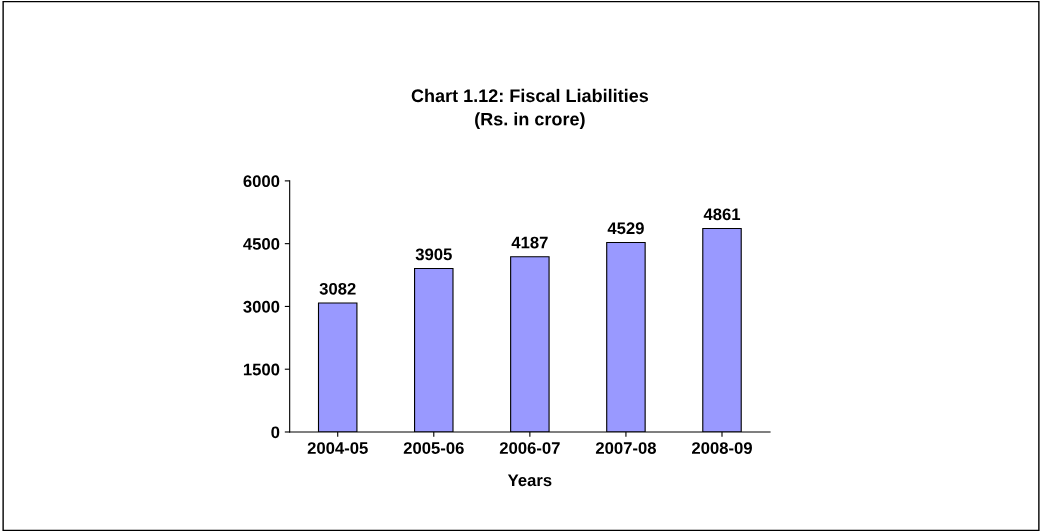 The width and height of the screenshot is (1042, 532). Describe the element at coordinates (433, 254) in the screenshot. I see `data-label: 3905` at that location.